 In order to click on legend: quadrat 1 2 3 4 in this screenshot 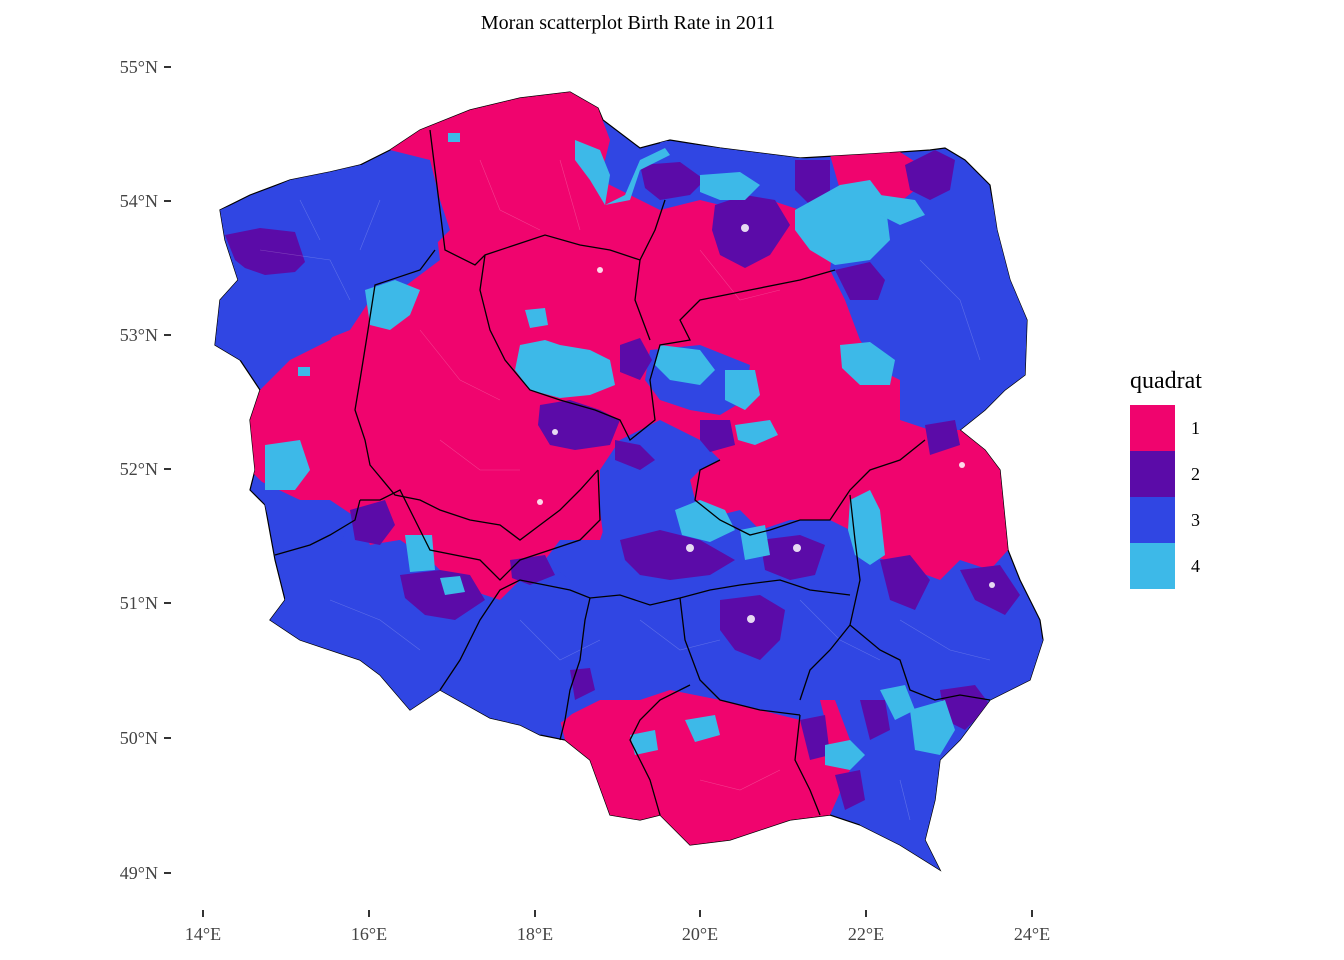, I will do `click(1166, 478)`.